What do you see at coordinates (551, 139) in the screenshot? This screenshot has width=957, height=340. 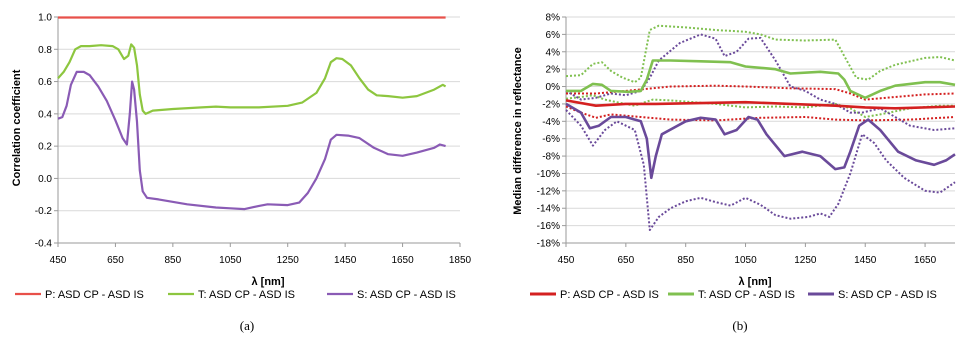 I see `y-tick-label: -6%` at bounding box center [551, 139].